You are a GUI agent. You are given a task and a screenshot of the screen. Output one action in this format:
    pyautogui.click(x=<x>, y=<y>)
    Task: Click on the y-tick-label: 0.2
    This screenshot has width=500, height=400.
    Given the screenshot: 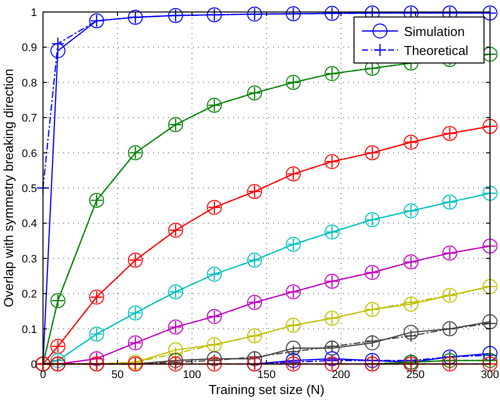 What is the action you would take?
    pyautogui.click(x=29, y=294)
    